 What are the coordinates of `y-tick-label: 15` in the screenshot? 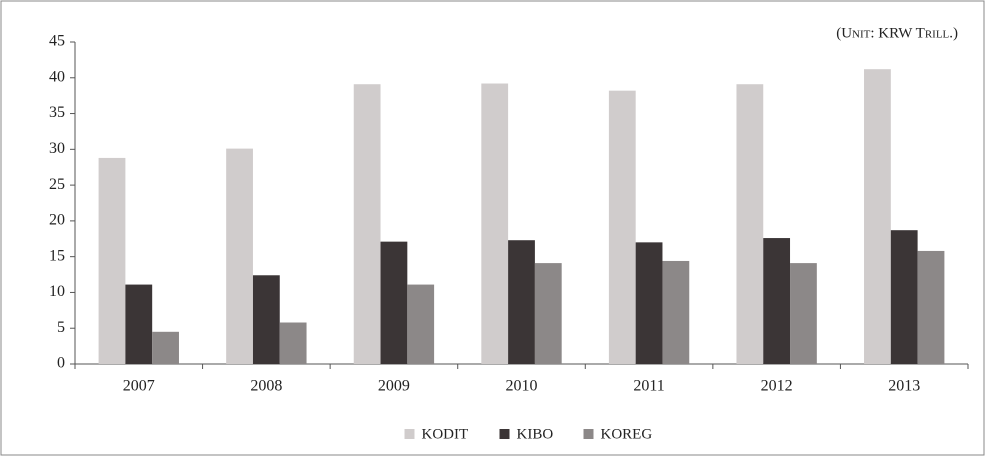 It's located at (57, 255).